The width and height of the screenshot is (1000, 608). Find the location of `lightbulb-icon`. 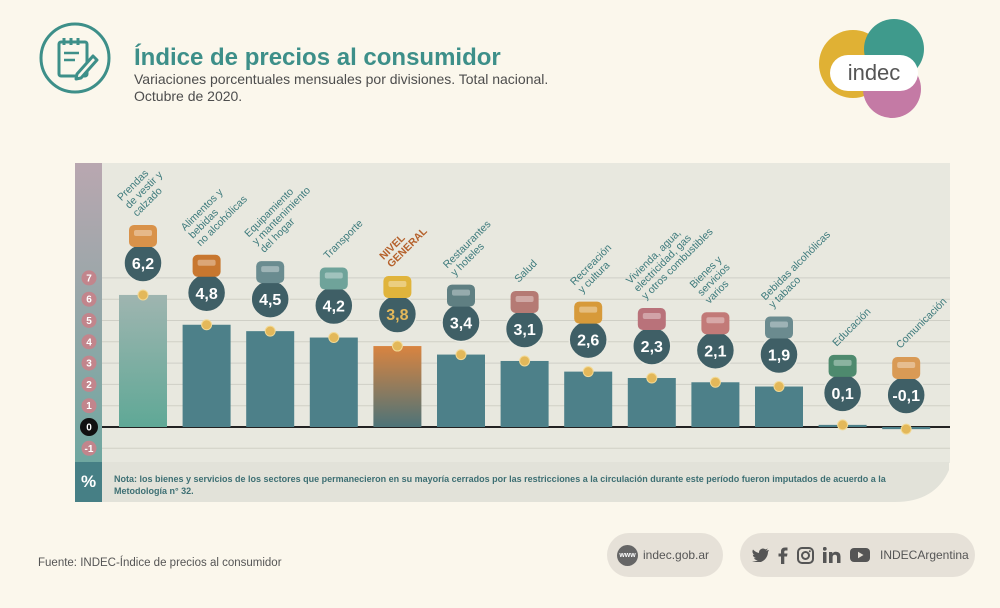

lightbulb-icon is located at coordinates (651, 319).